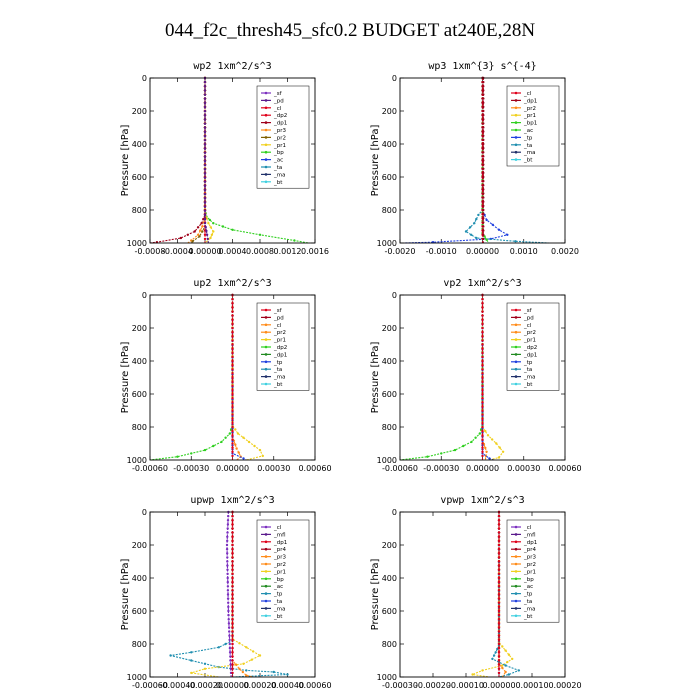  I want to click on y-tick-label: 400, so click(139, 578).